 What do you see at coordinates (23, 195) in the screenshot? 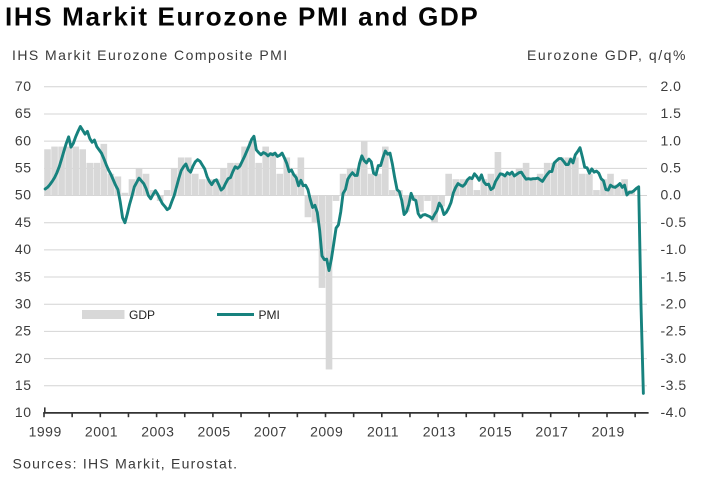
I see `svg-text: 50` at bounding box center [23, 195].